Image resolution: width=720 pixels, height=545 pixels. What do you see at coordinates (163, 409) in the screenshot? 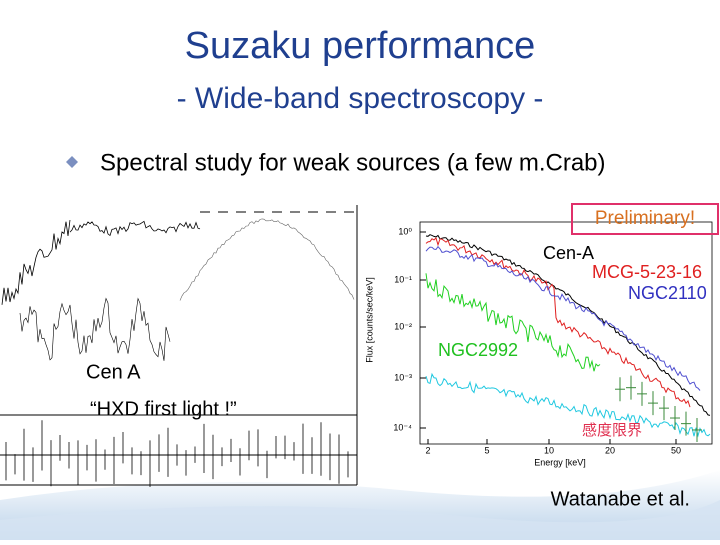
I see `plot-caption: “HXD first light !”` at bounding box center [163, 409].